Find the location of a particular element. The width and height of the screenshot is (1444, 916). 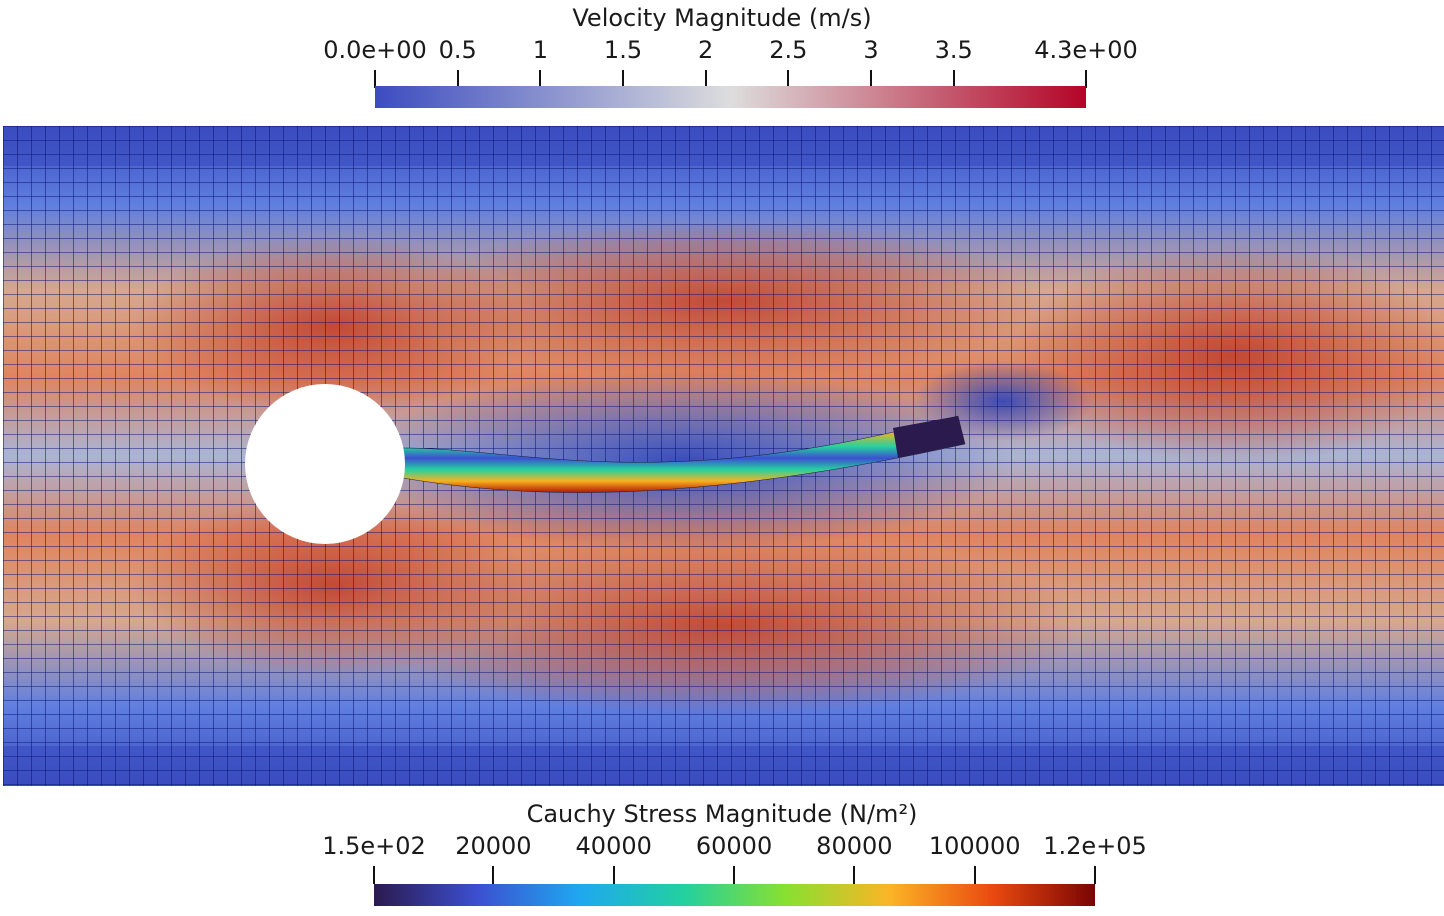

velocity-tick-label: 3.5 is located at coordinates (953, 50).